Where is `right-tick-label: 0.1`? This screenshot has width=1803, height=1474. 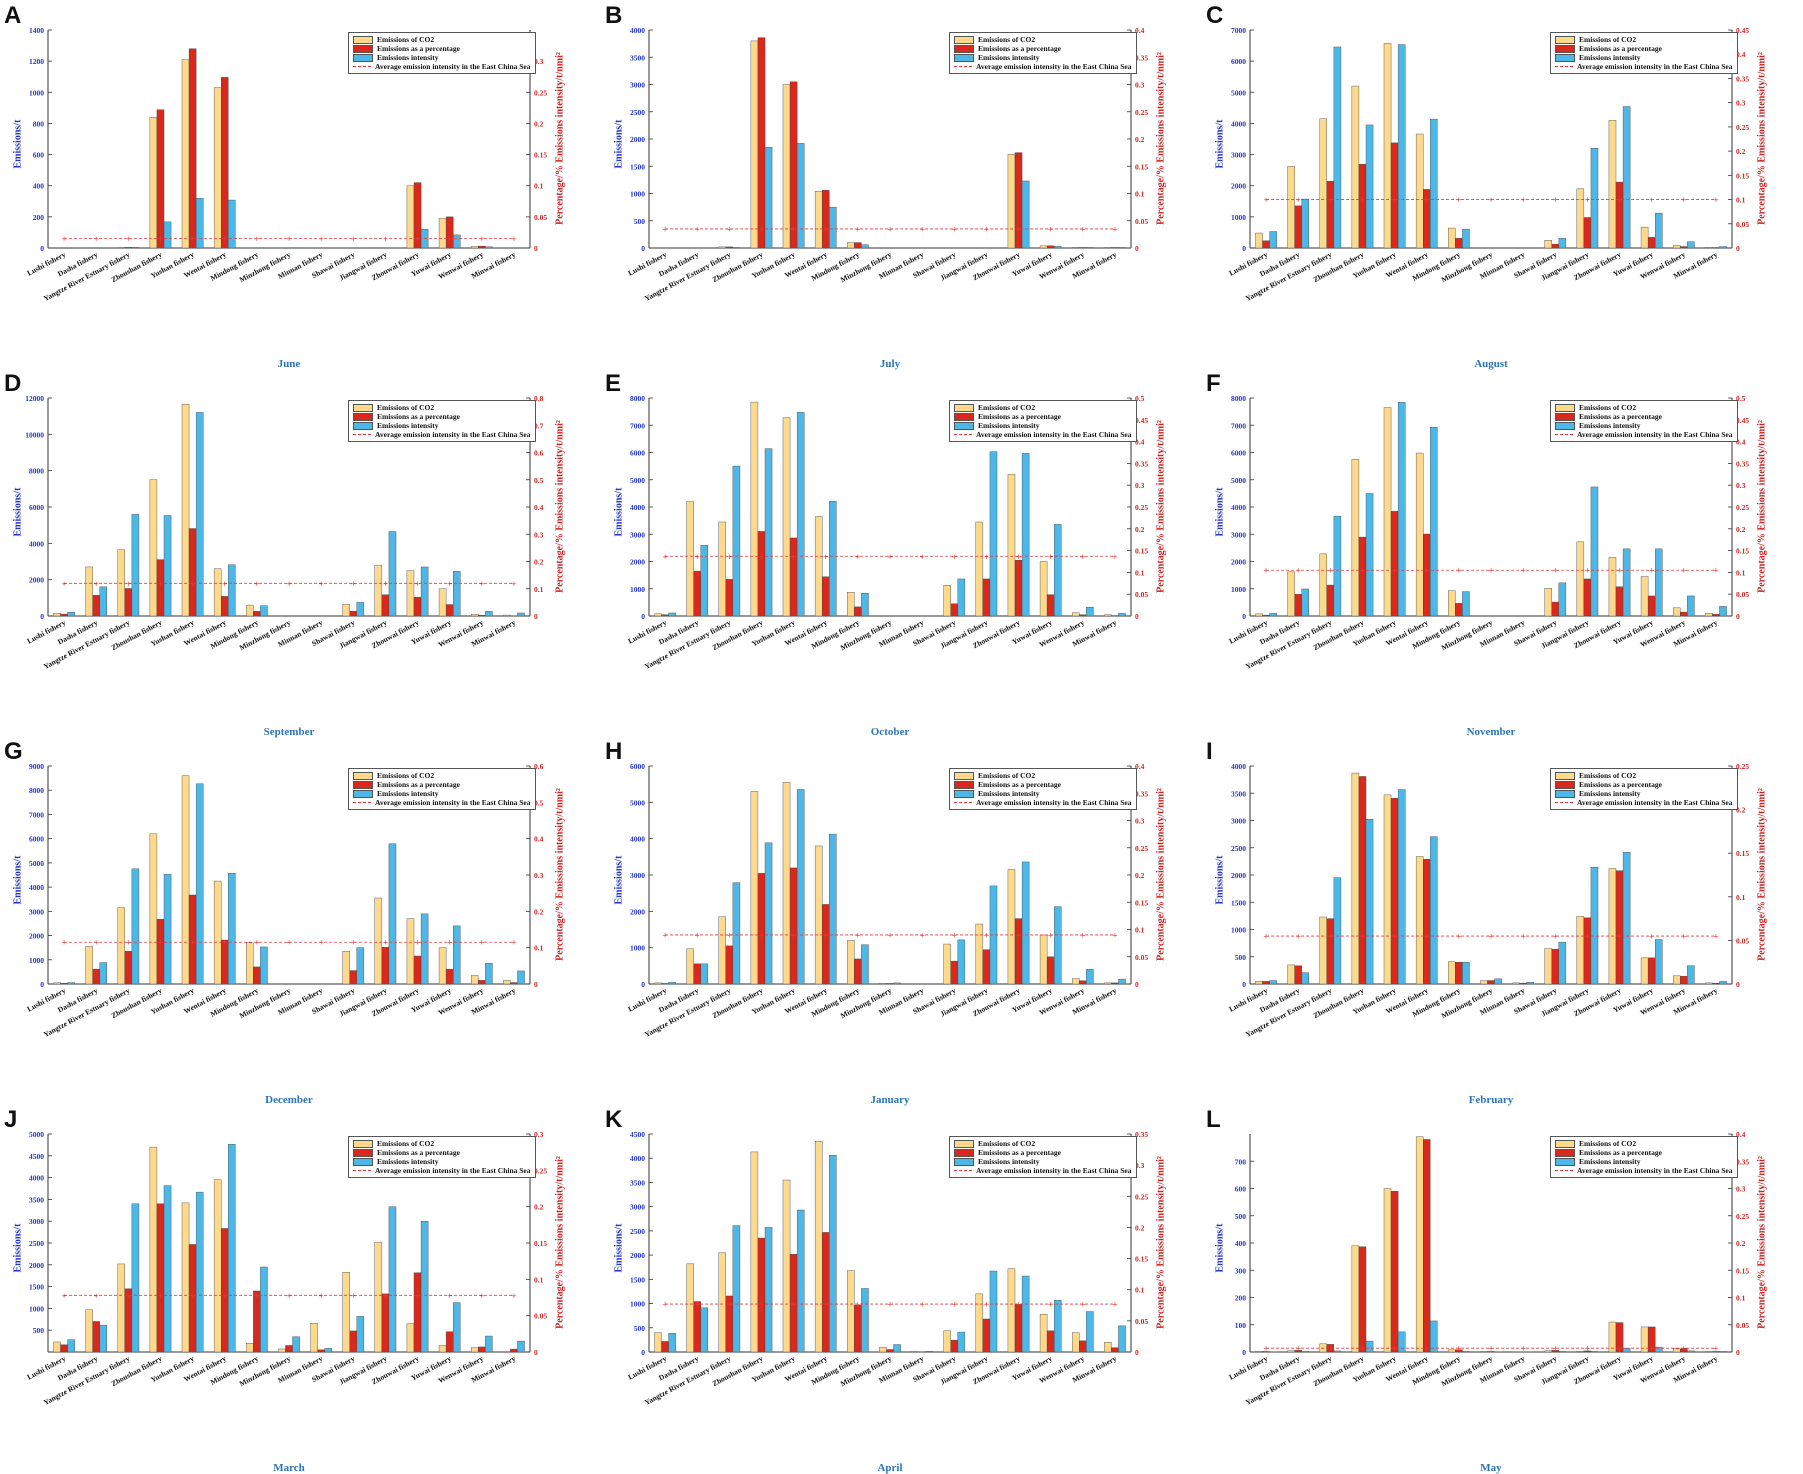 right-tick-label: 0.1 is located at coordinates (1741, 897).